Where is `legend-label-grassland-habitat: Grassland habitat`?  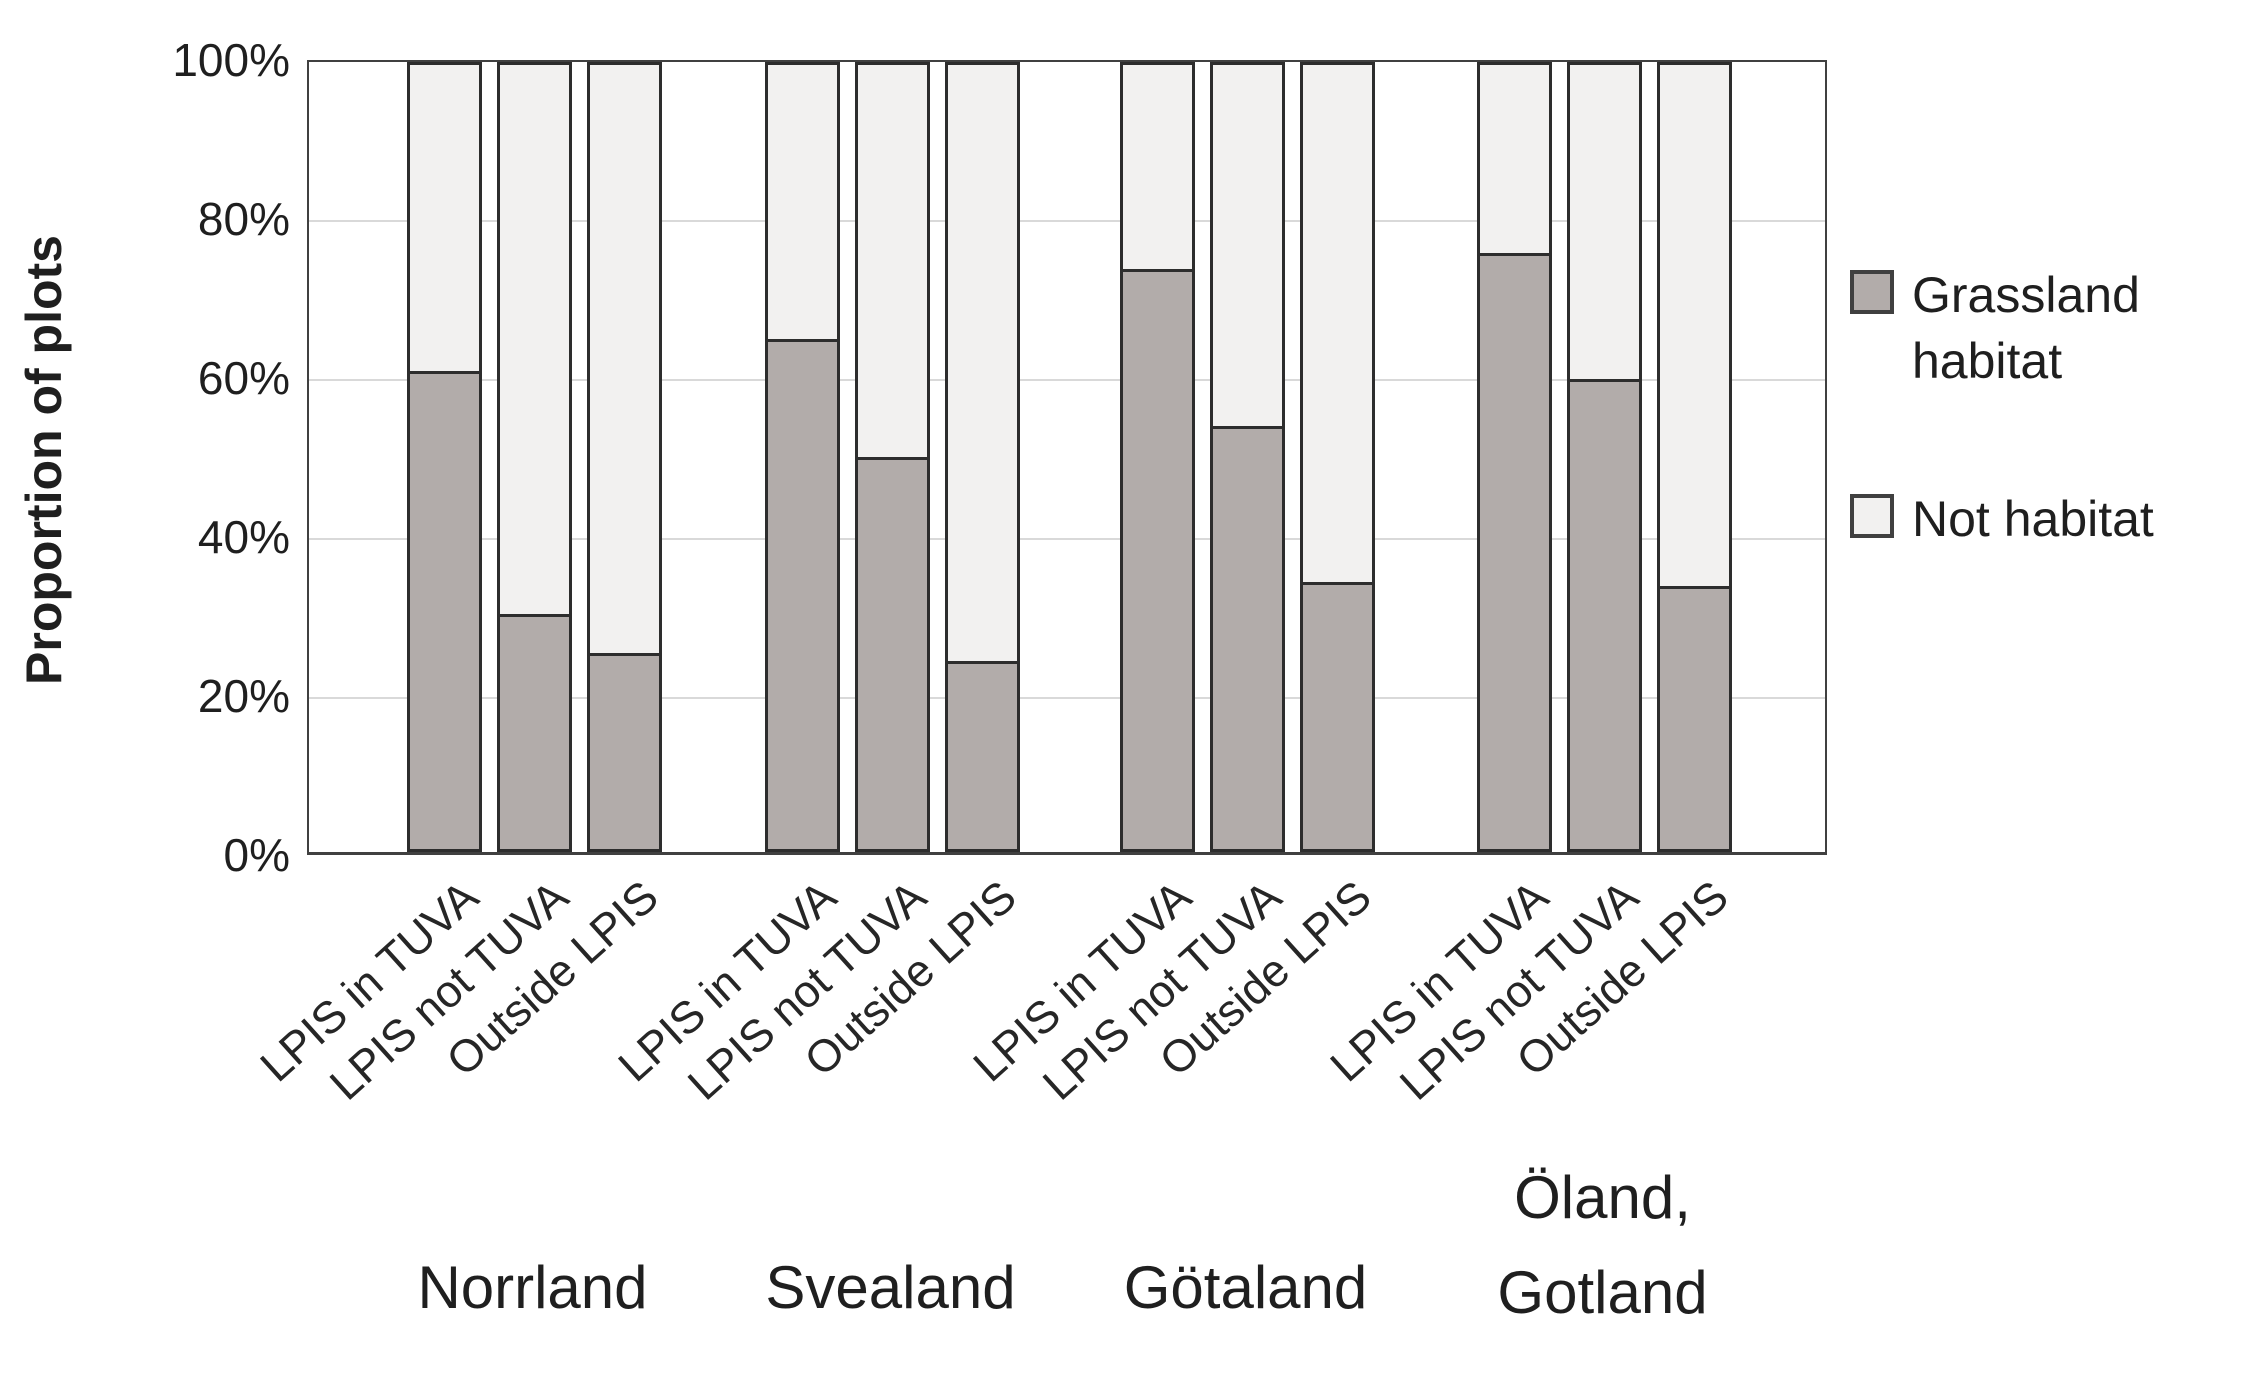 legend-label-grassland-habitat: Grassland habitat is located at coordinates (2026, 328).